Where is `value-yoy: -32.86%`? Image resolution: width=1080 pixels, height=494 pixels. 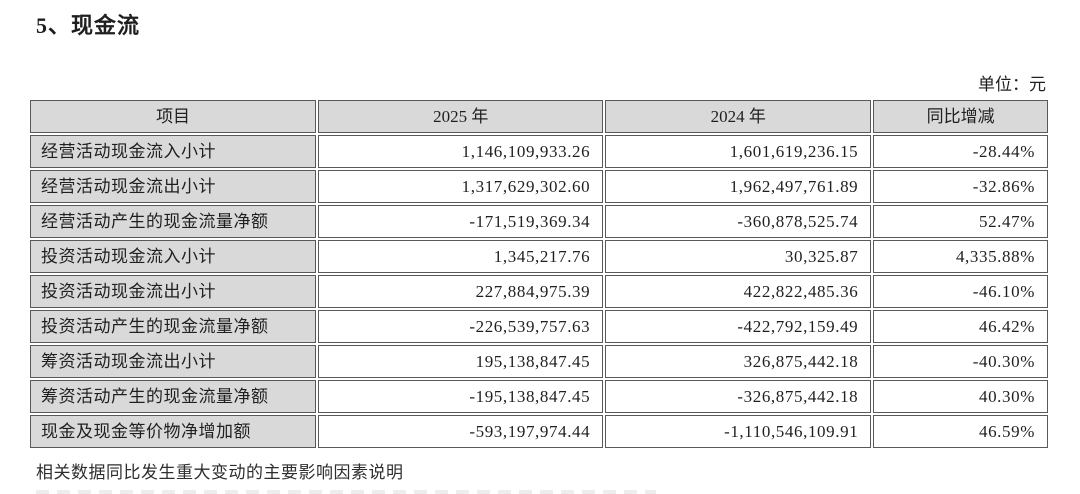 value-yoy: -32.86% is located at coordinates (960, 186).